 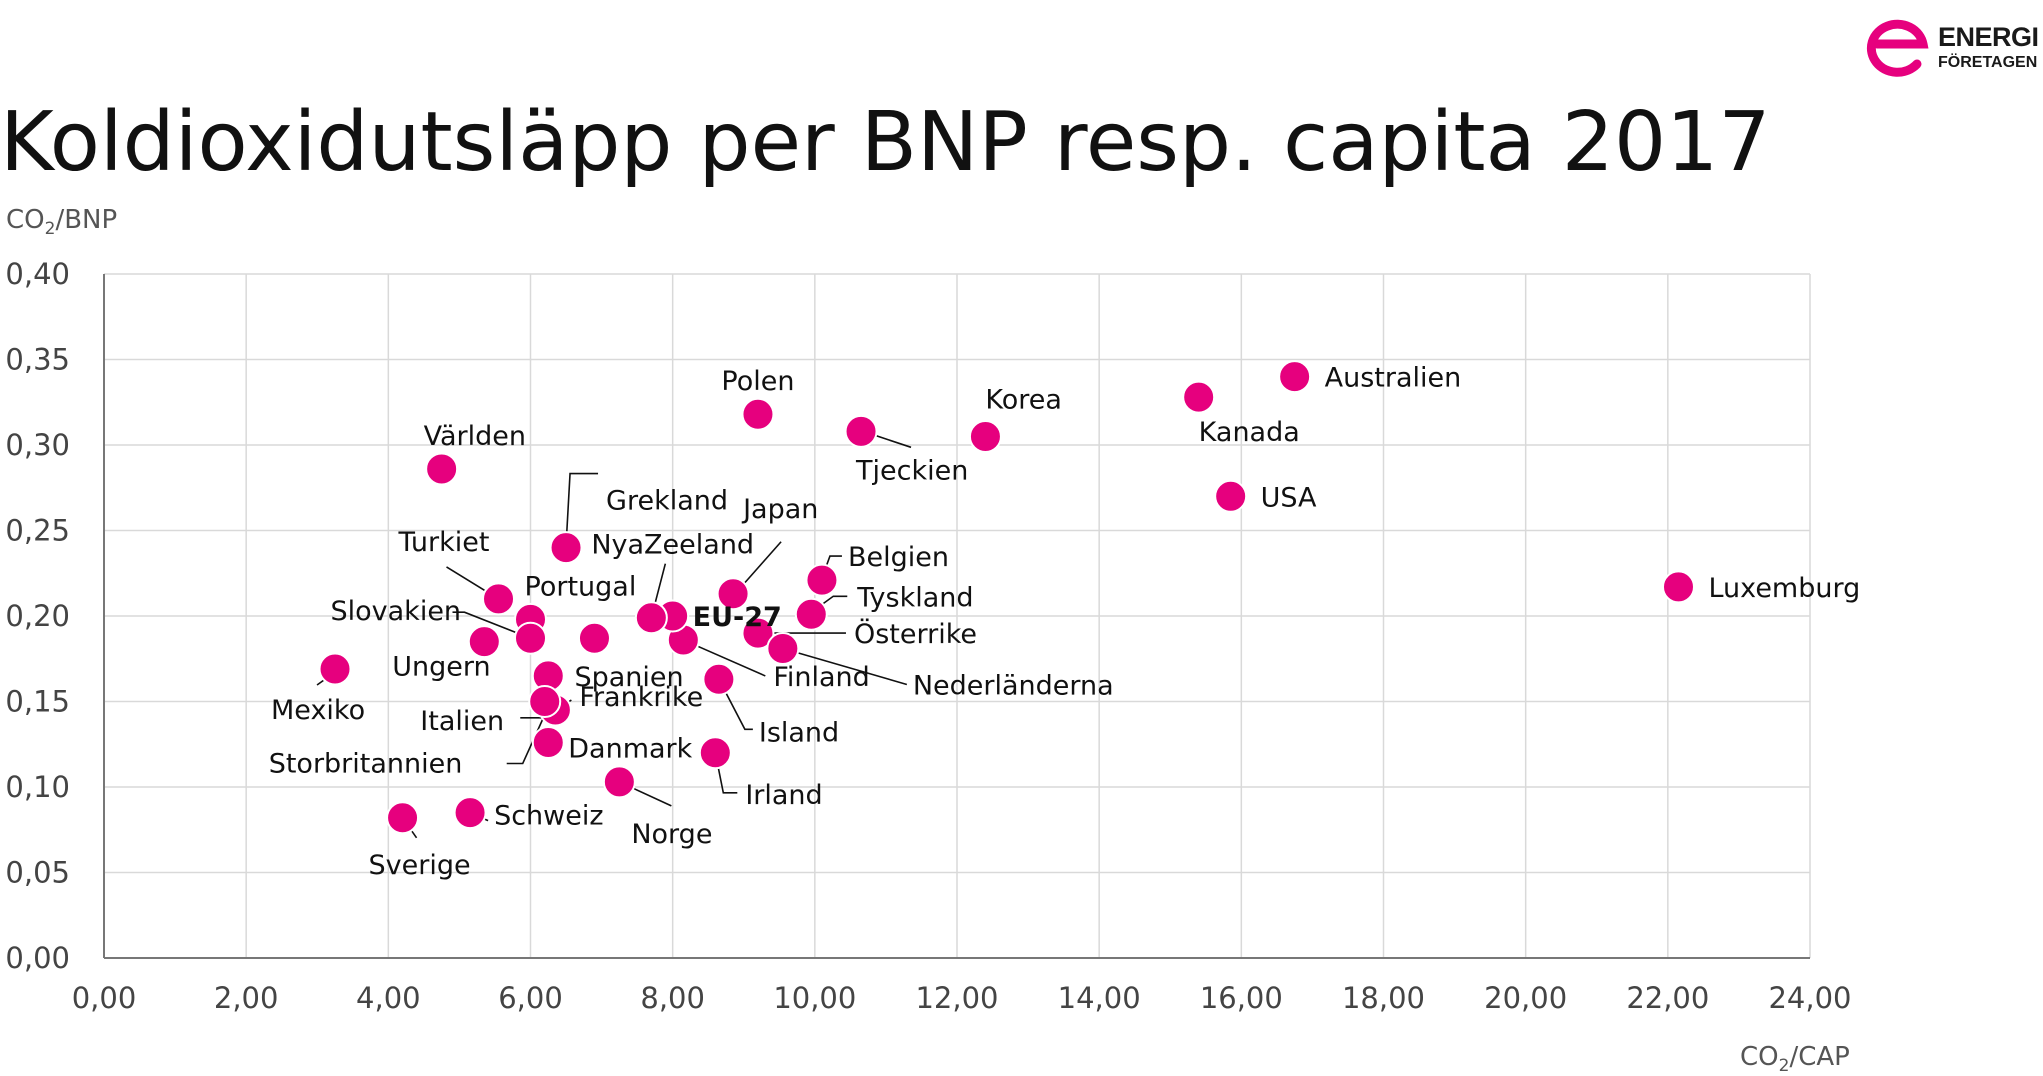 What do you see at coordinates (366, 764) in the screenshot?
I see `data-label: Storbritannien` at bounding box center [366, 764].